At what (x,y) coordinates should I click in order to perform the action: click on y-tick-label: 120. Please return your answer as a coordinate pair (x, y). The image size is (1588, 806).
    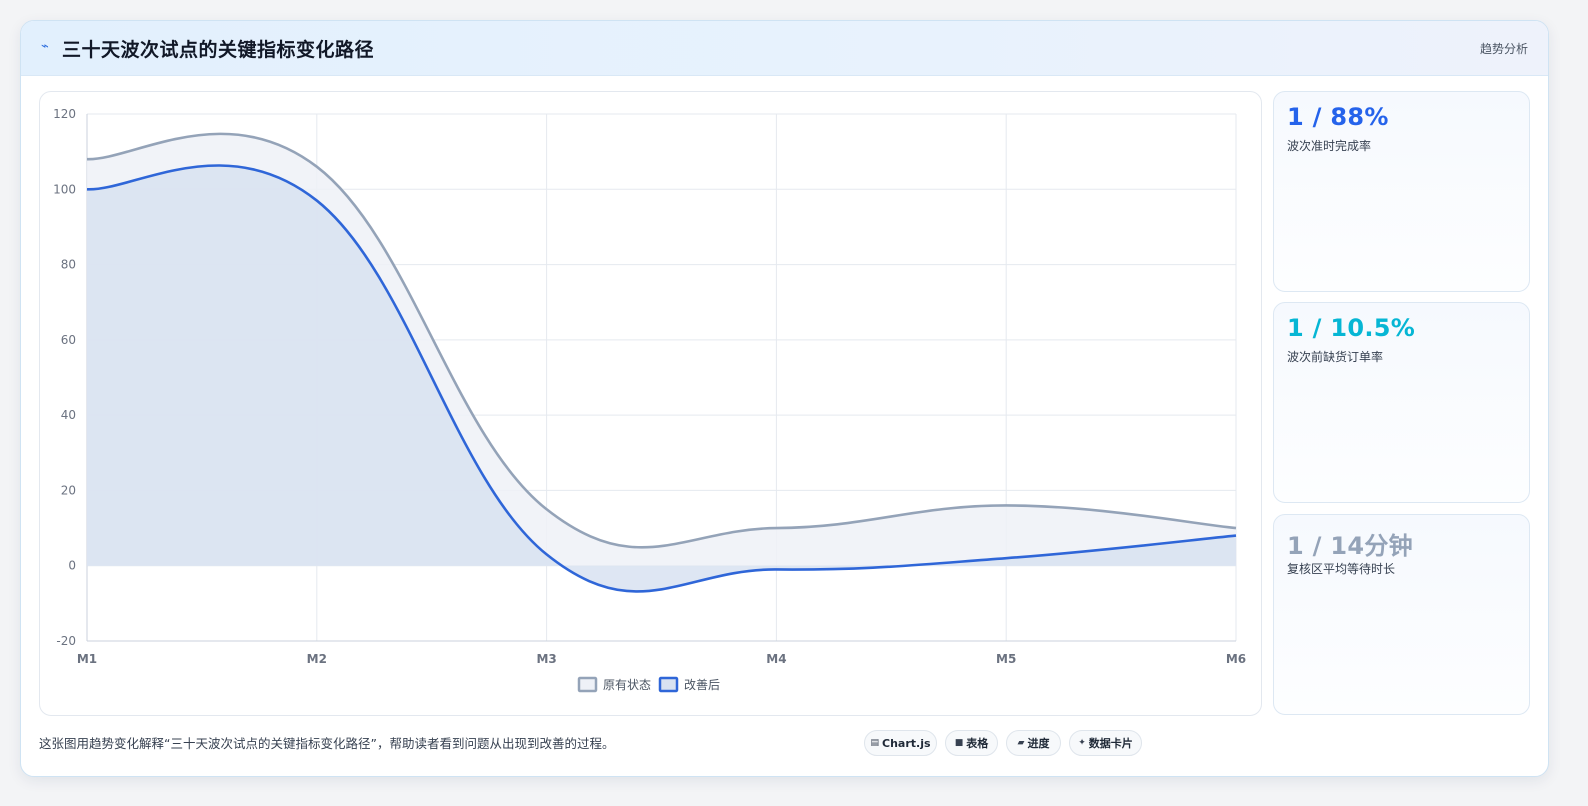
    Looking at the image, I should click on (64, 114).